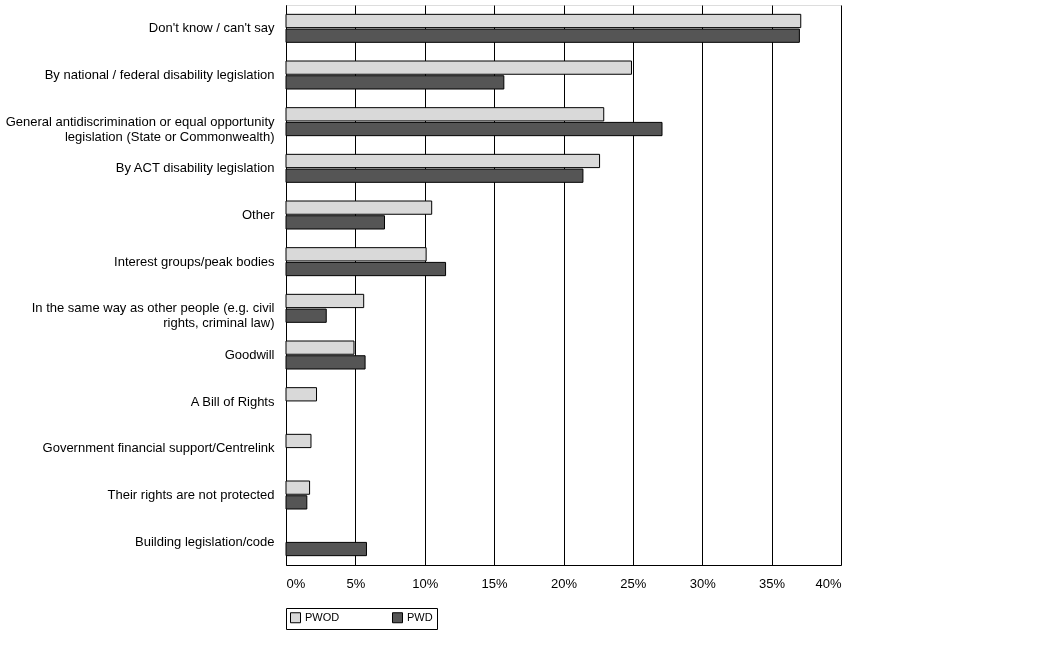 This screenshot has height=659, width=1050. What do you see at coordinates (232, 401) in the screenshot?
I see `y-tick-label: A Bill of Rights` at bounding box center [232, 401].